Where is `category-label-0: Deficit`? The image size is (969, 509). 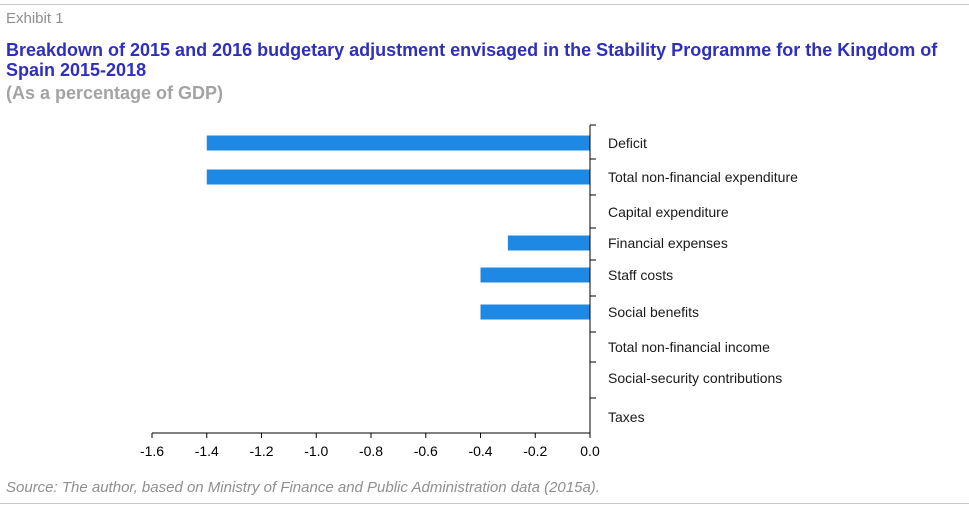
category-label-0: Deficit is located at coordinates (627, 143).